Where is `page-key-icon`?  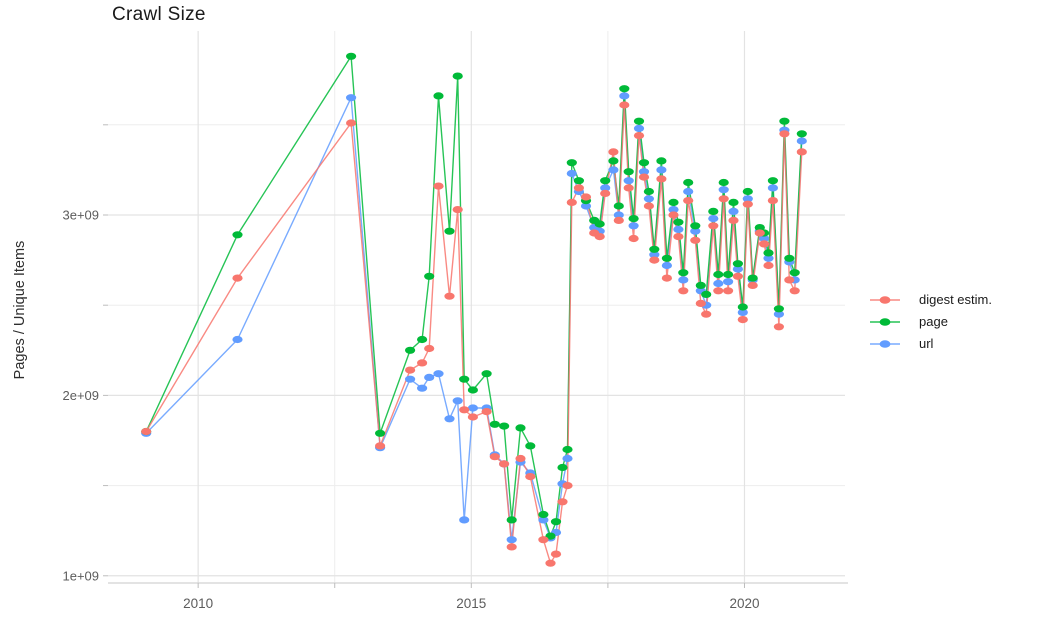 page-key-icon is located at coordinates (885, 321).